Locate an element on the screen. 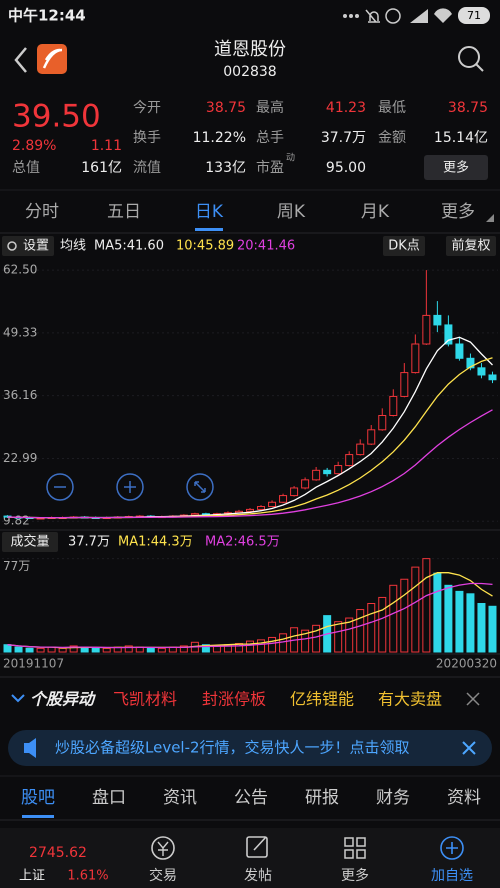  stat-value: 161亿 is located at coordinates (101, 168).